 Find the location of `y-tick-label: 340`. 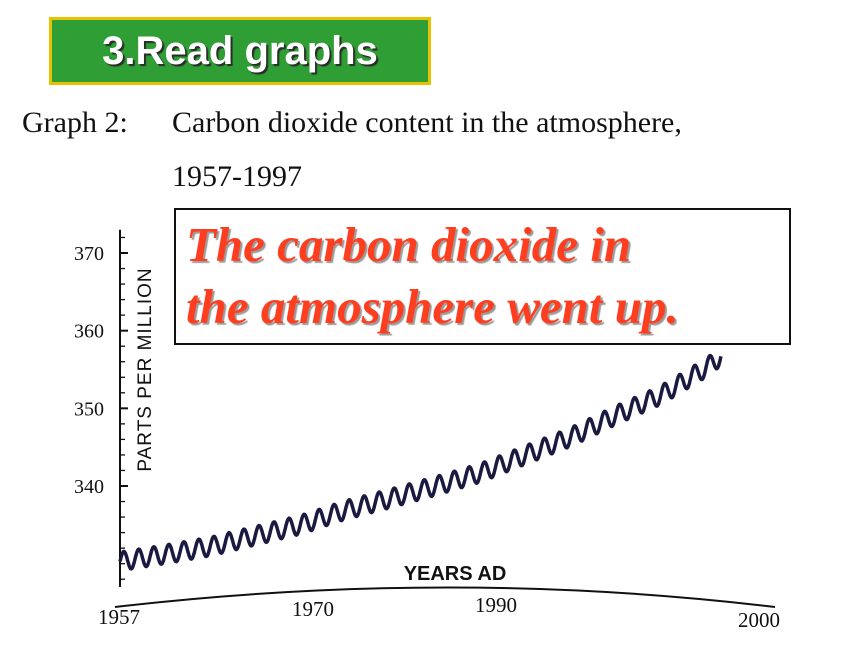

y-tick-label: 340 is located at coordinates (89, 487).